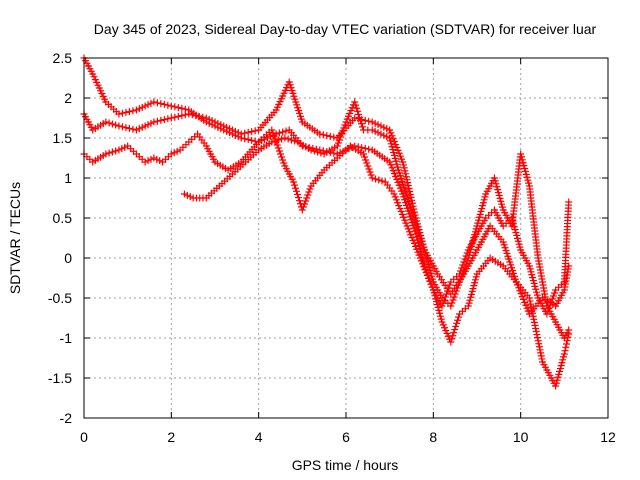  What do you see at coordinates (66, 338) in the screenshot?
I see `y-tick-label: -1` at bounding box center [66, 338].